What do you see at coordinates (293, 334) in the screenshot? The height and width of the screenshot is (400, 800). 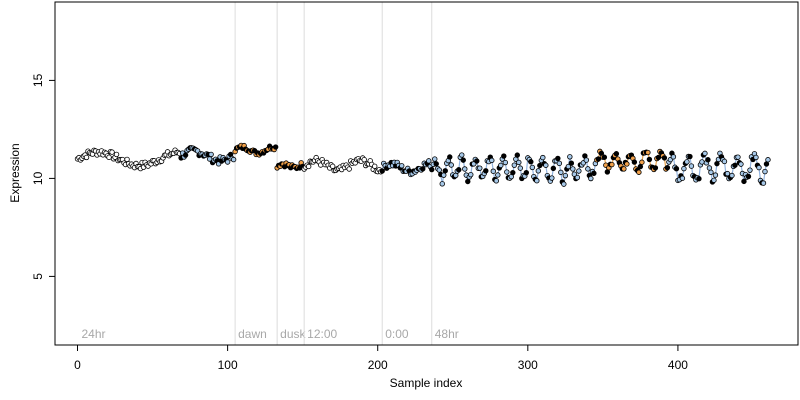 I see `region-label: dusk` at bounding box center [293, 334].